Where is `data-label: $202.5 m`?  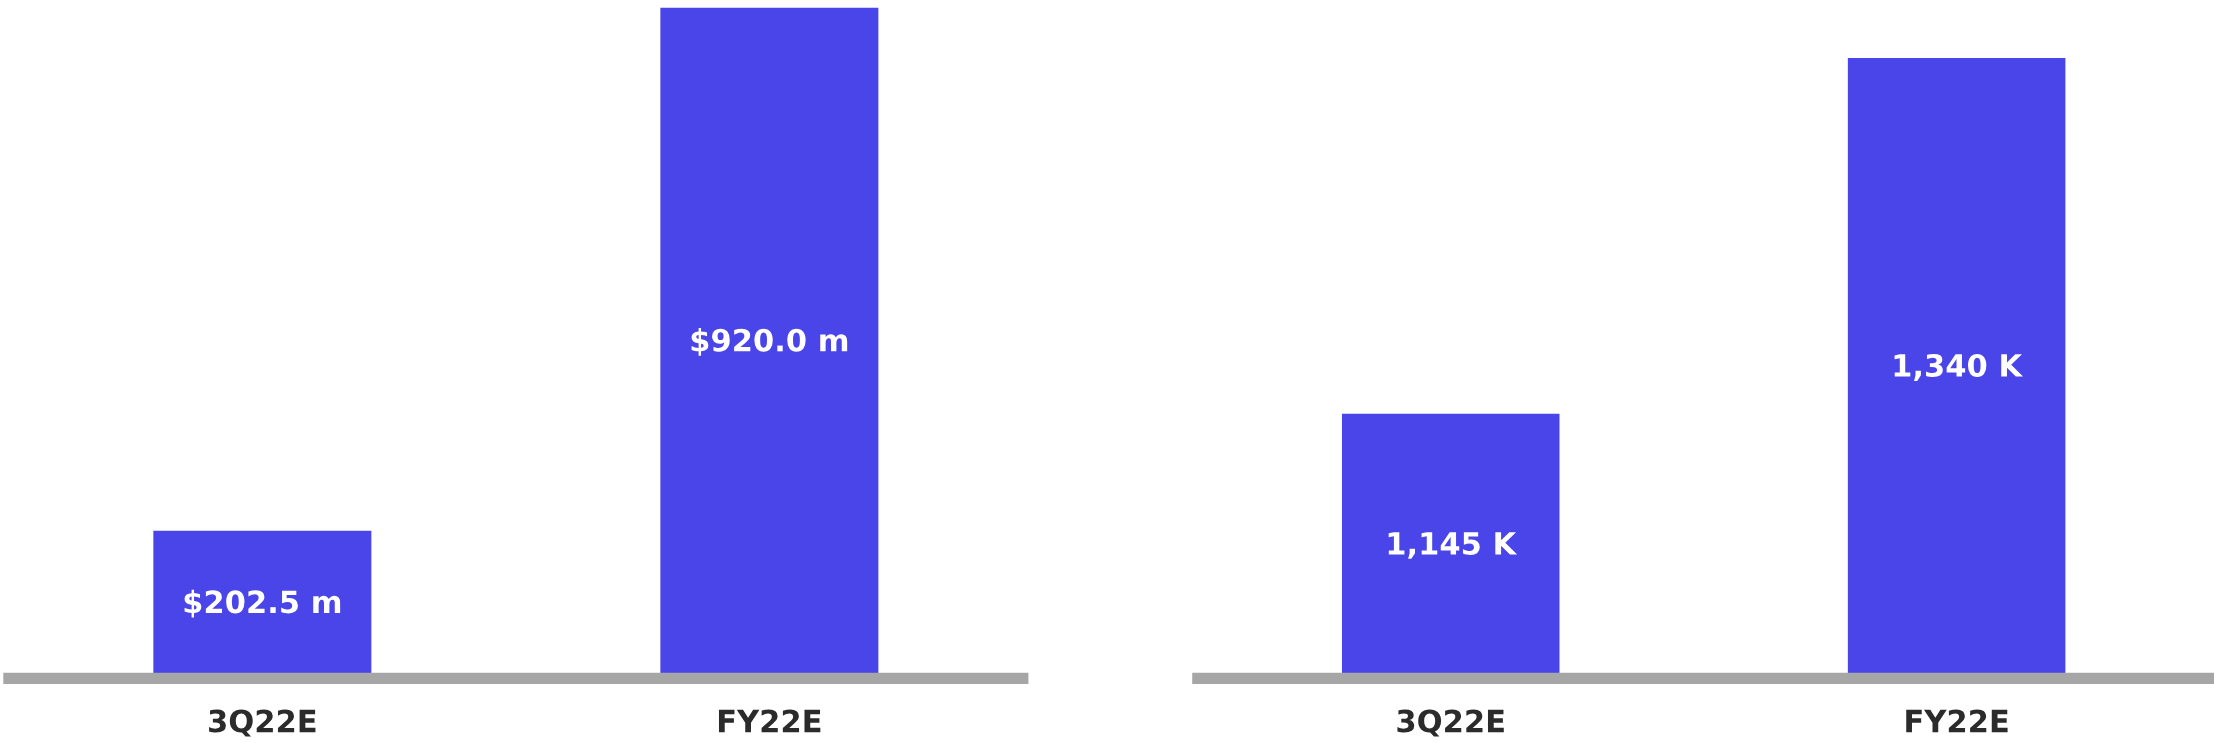
data-label: $202.5 m is located at coordinates (262, 603).